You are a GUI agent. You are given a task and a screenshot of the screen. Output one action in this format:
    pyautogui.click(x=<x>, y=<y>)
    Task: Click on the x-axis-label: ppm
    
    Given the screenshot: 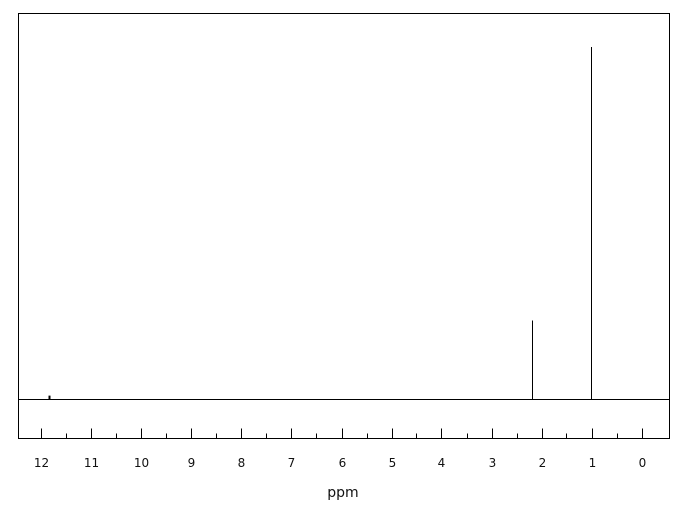 What is the action you would take?
    pyautogui.click(x=342, y=493)
    